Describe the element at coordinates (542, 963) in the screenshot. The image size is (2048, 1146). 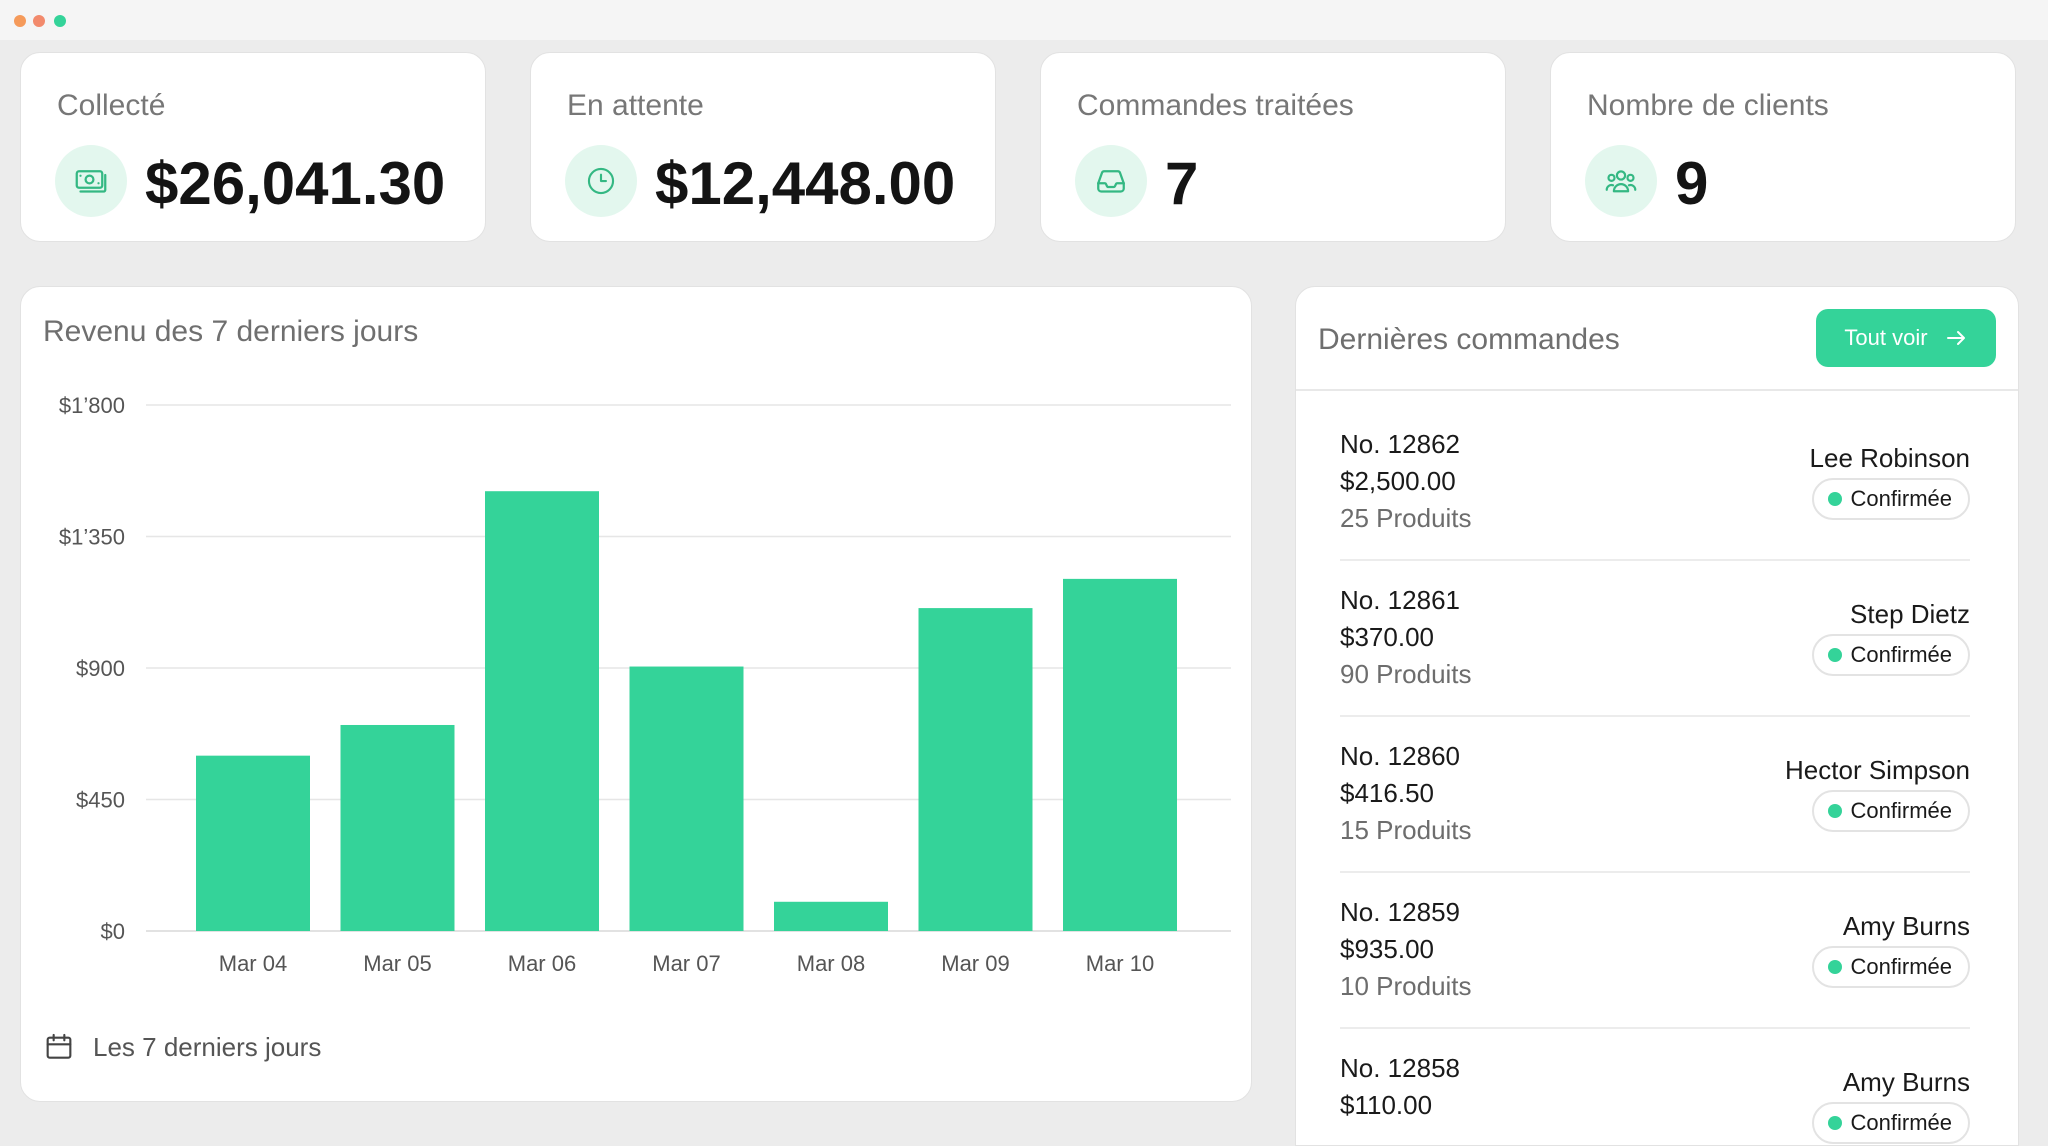
I see `x-tick-label: Mar 06` at that location.